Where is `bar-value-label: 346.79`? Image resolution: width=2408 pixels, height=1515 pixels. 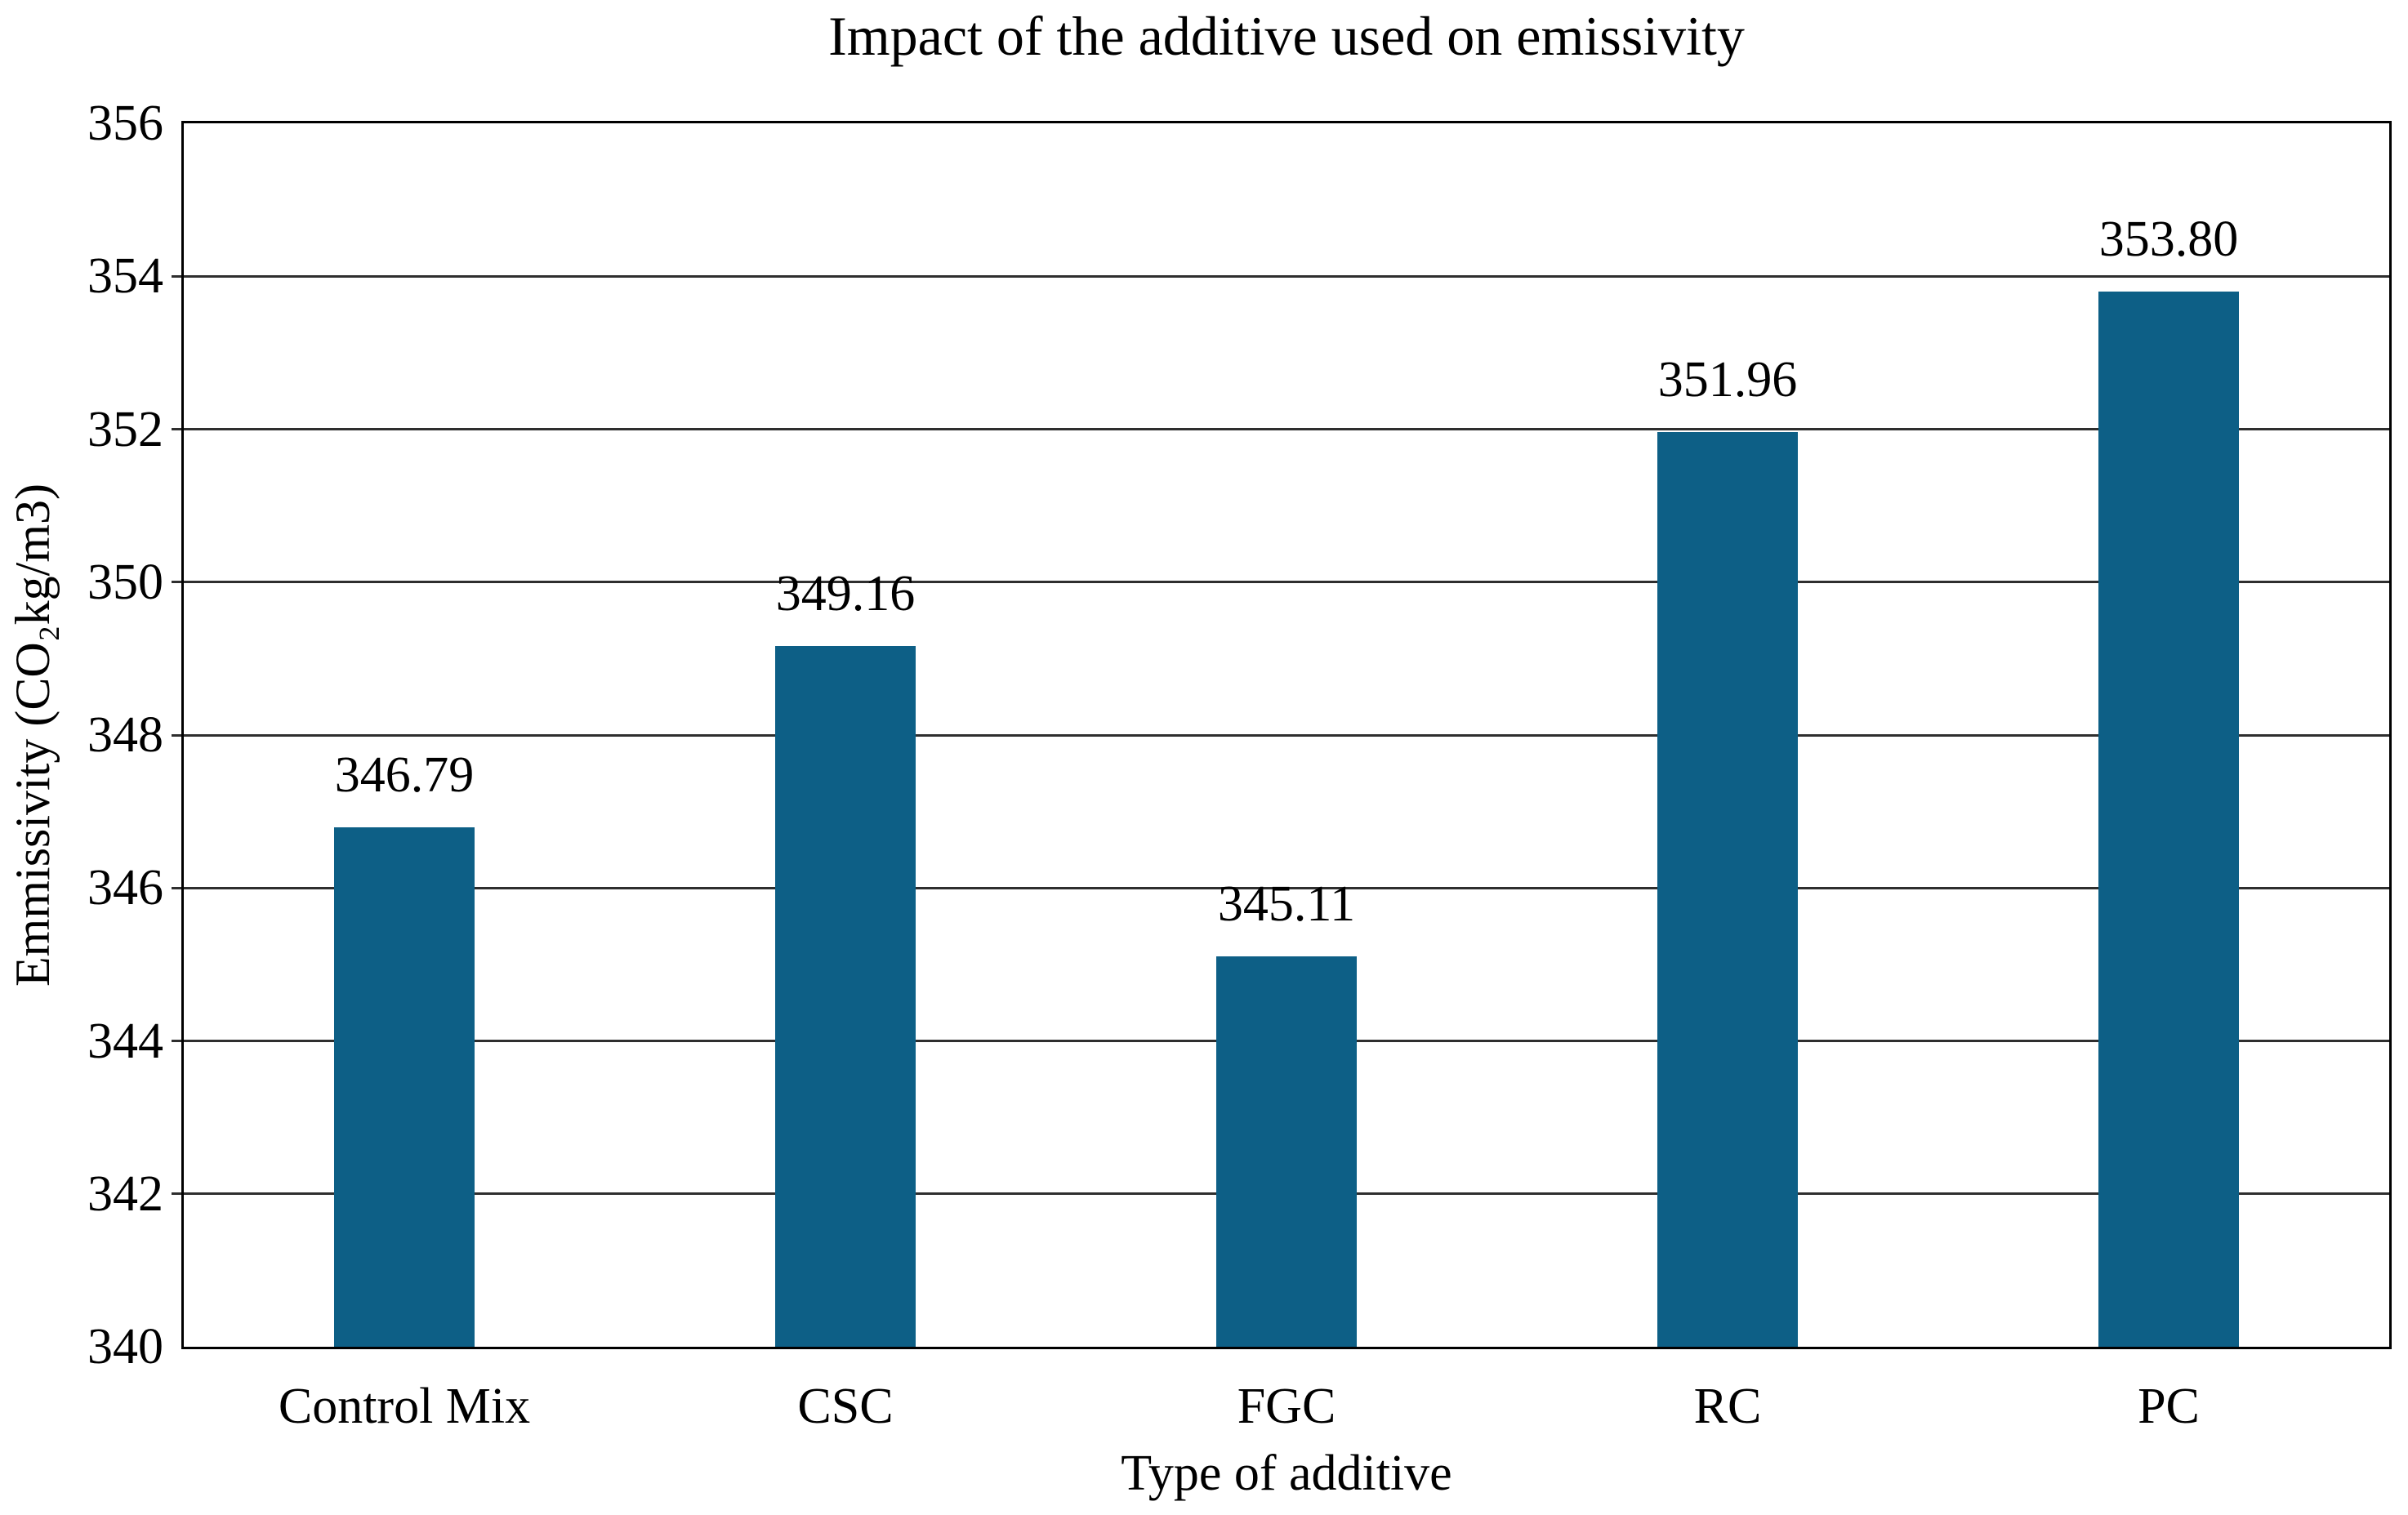 bar-value-label: 346.79 is located at coordinates (404, 776).